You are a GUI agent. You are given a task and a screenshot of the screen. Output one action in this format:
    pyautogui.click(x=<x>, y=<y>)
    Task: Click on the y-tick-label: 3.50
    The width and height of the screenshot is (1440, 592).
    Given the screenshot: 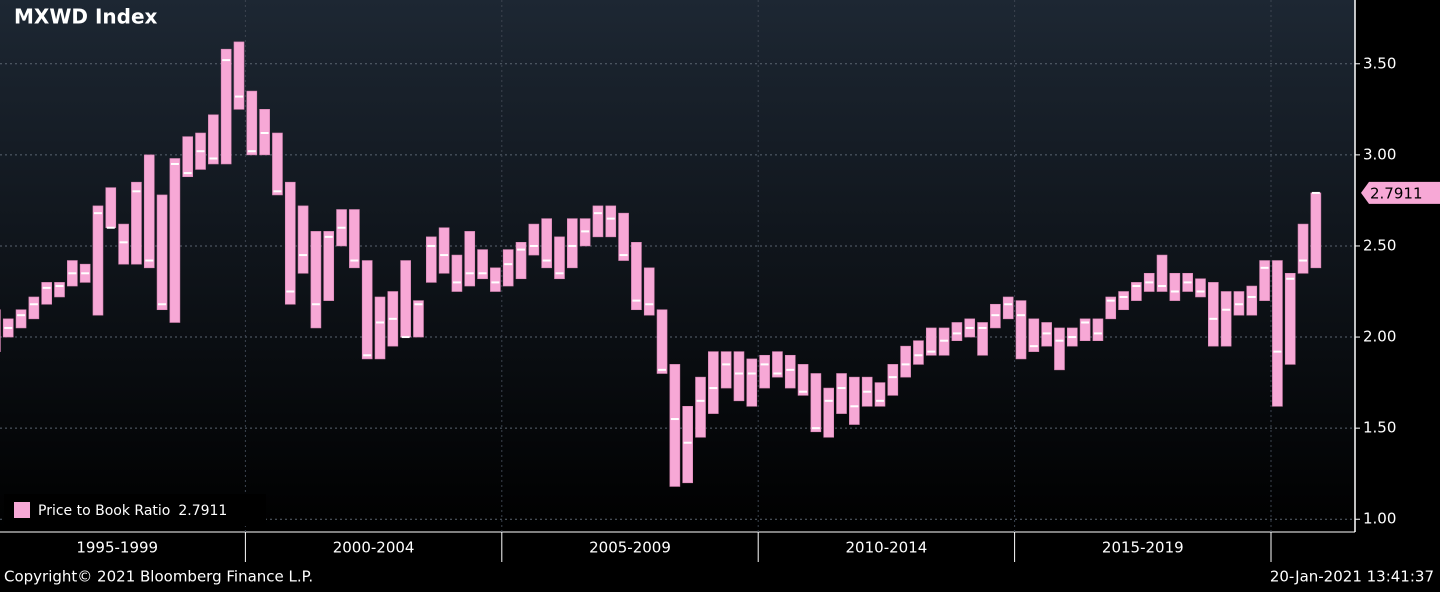 What is the action you would take?
    pyautogui.click(x=1379, y=63)
    